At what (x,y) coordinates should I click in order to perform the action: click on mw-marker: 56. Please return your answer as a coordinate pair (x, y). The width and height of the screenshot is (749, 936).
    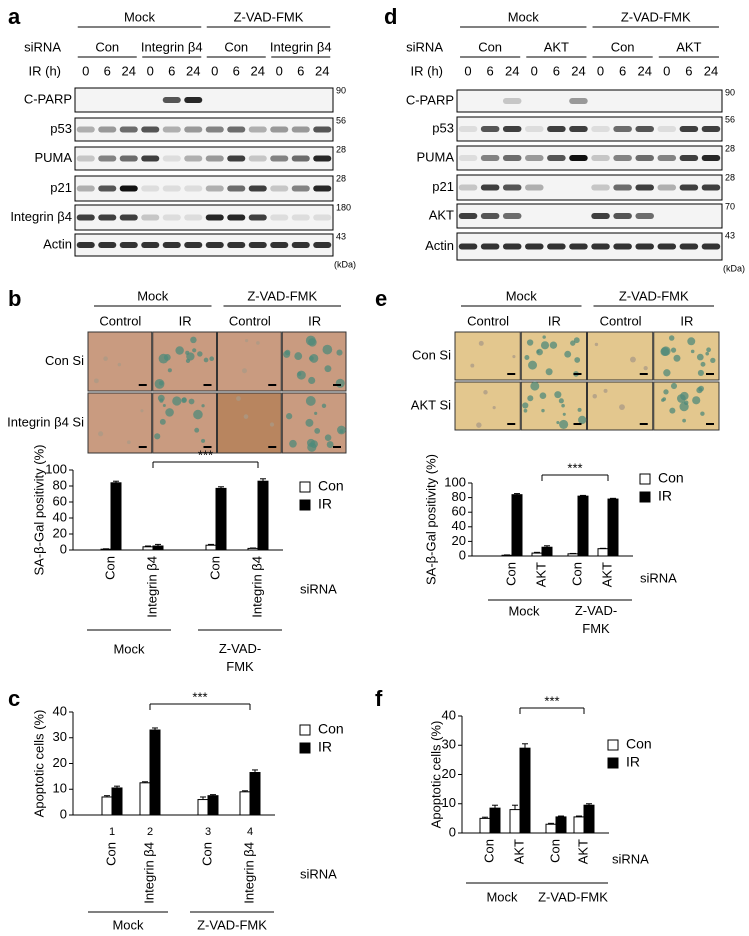
    Looking at the image, I should click on (341, 120).